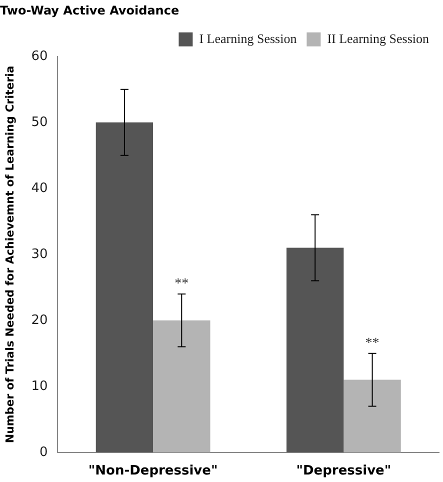  Describe the element at coordinates (39, 254) in the screenshot. I see `y-tick-label: 30` at that location.